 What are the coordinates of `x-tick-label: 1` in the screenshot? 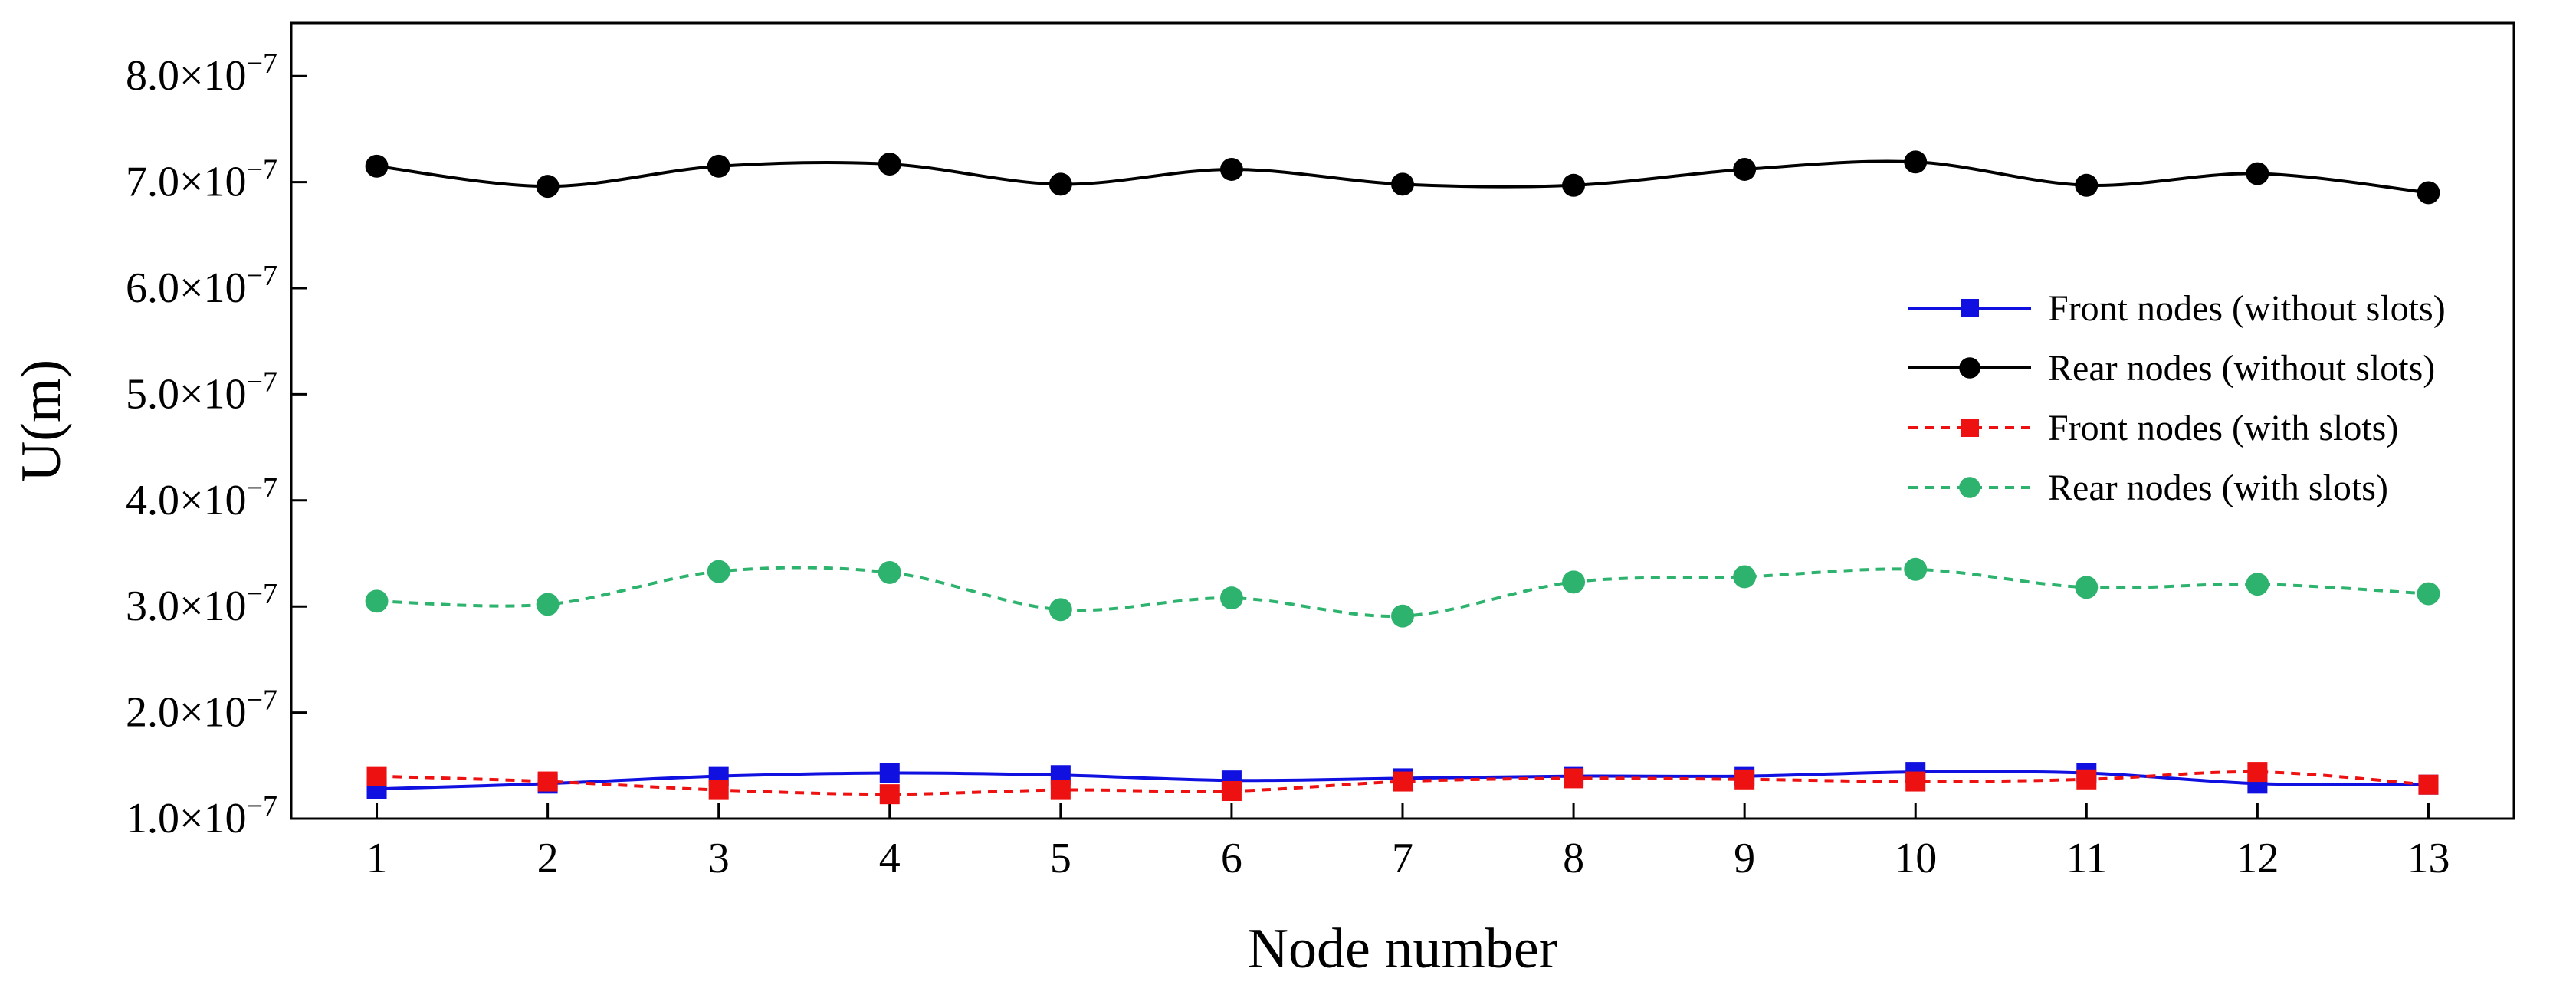 It's located at (377, 859).